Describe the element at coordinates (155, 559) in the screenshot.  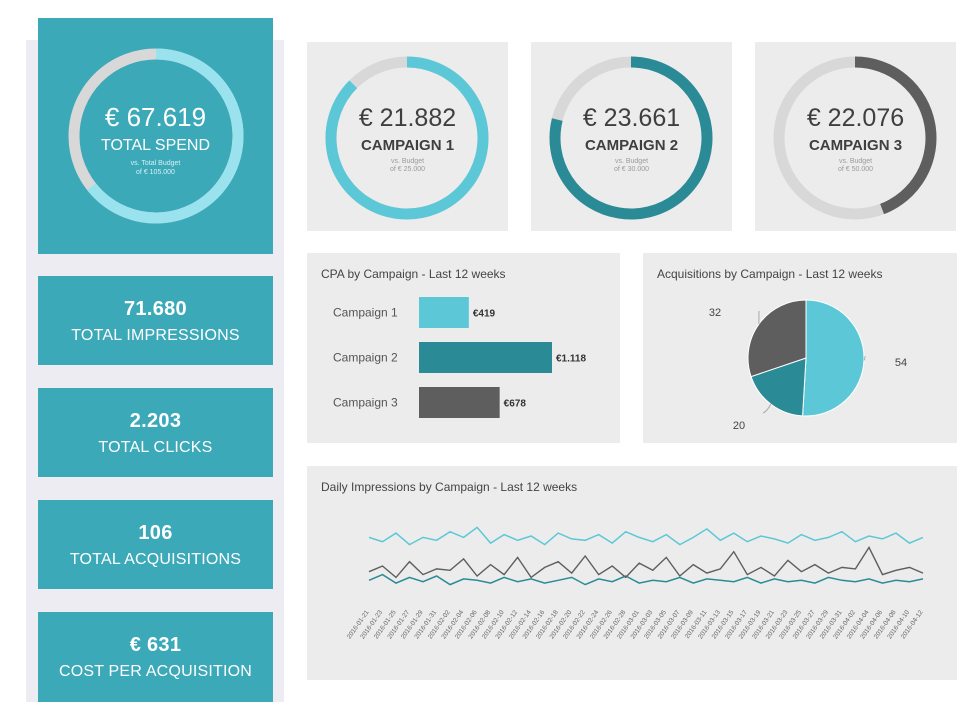
I see `kpi-label: TOTAL ACQUISITIONS` at that location.